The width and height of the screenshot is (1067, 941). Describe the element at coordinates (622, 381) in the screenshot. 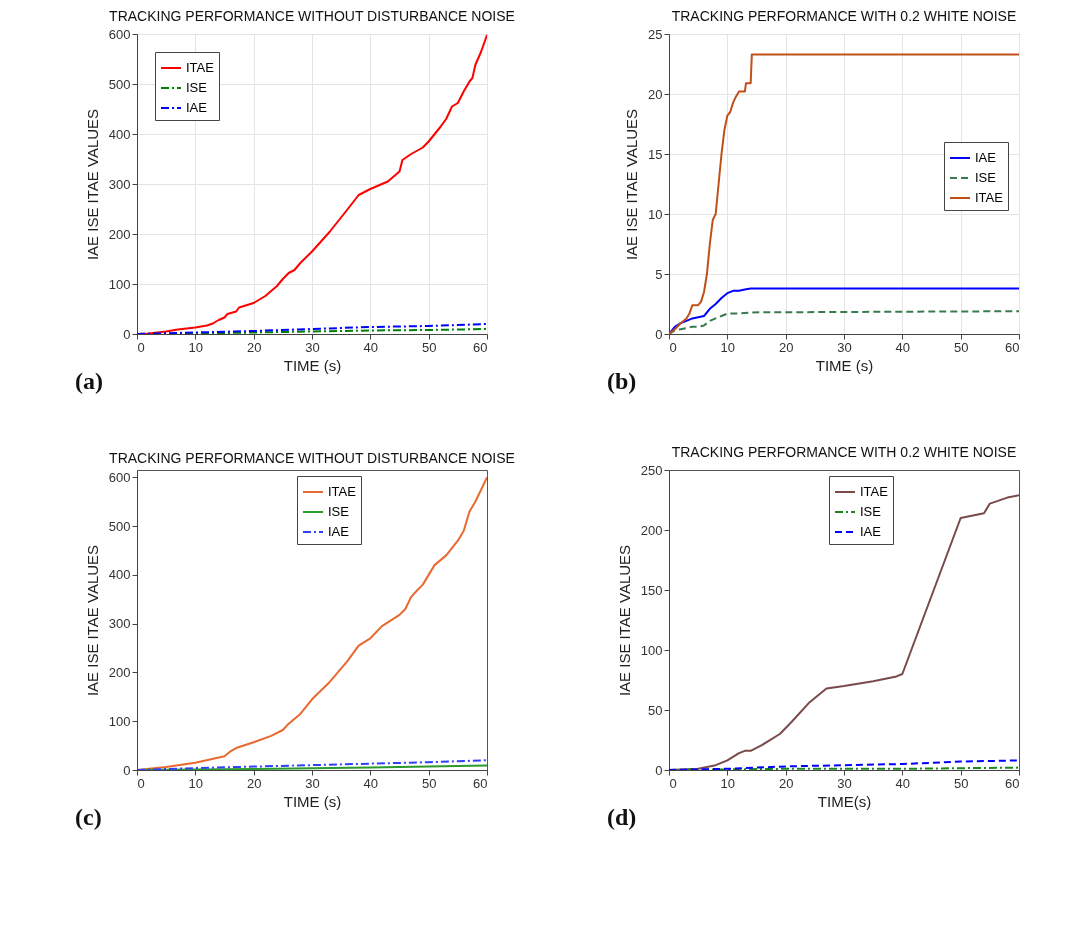

I see `text: (b)` at that location.